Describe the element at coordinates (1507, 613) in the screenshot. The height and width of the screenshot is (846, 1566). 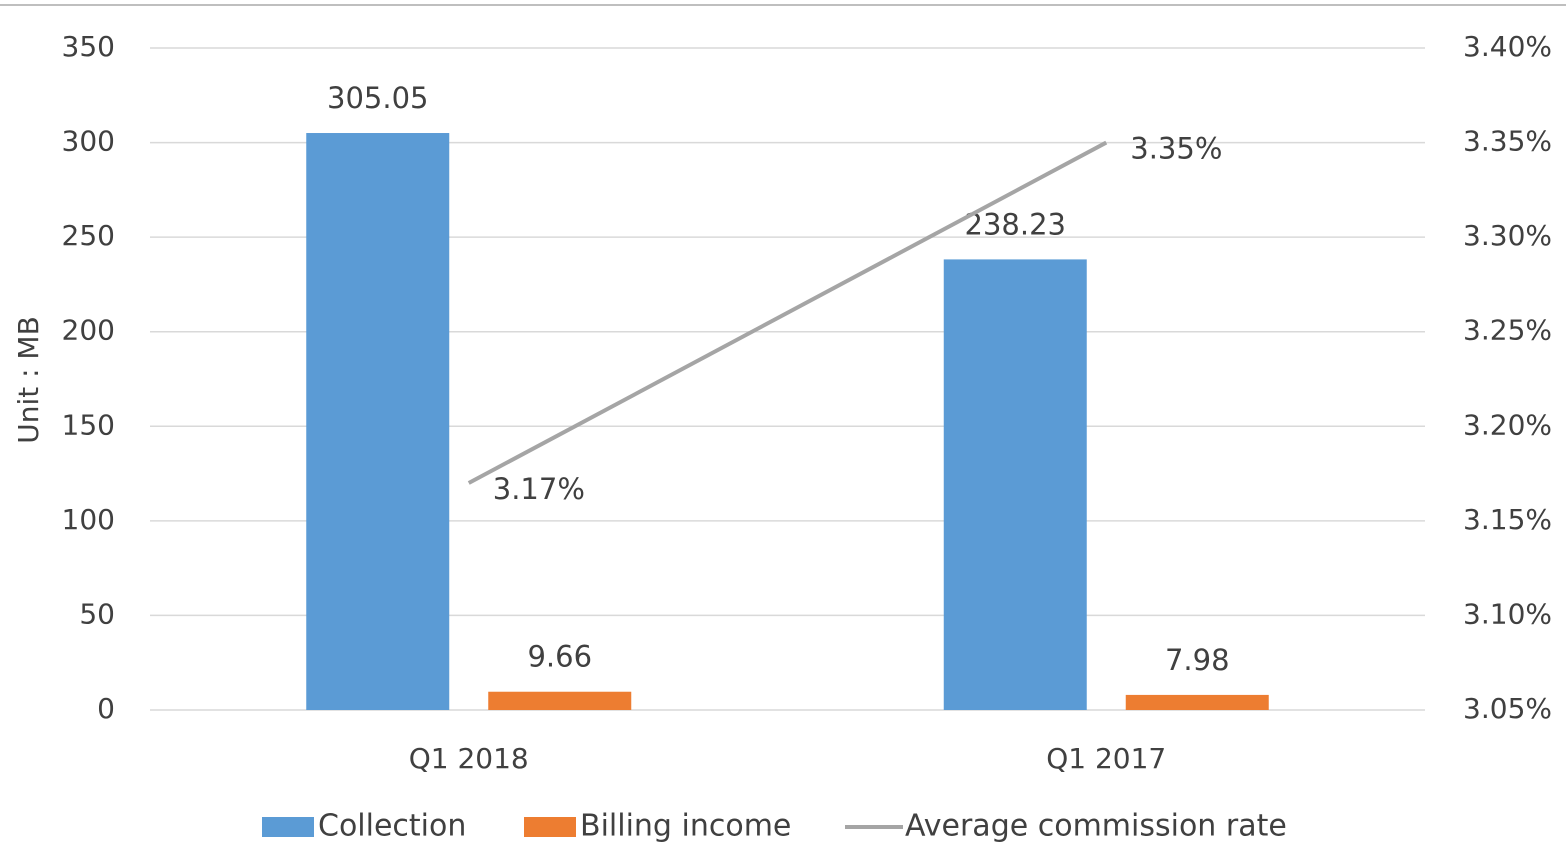
I see `y2-tick-label: 3.10%` at that location.